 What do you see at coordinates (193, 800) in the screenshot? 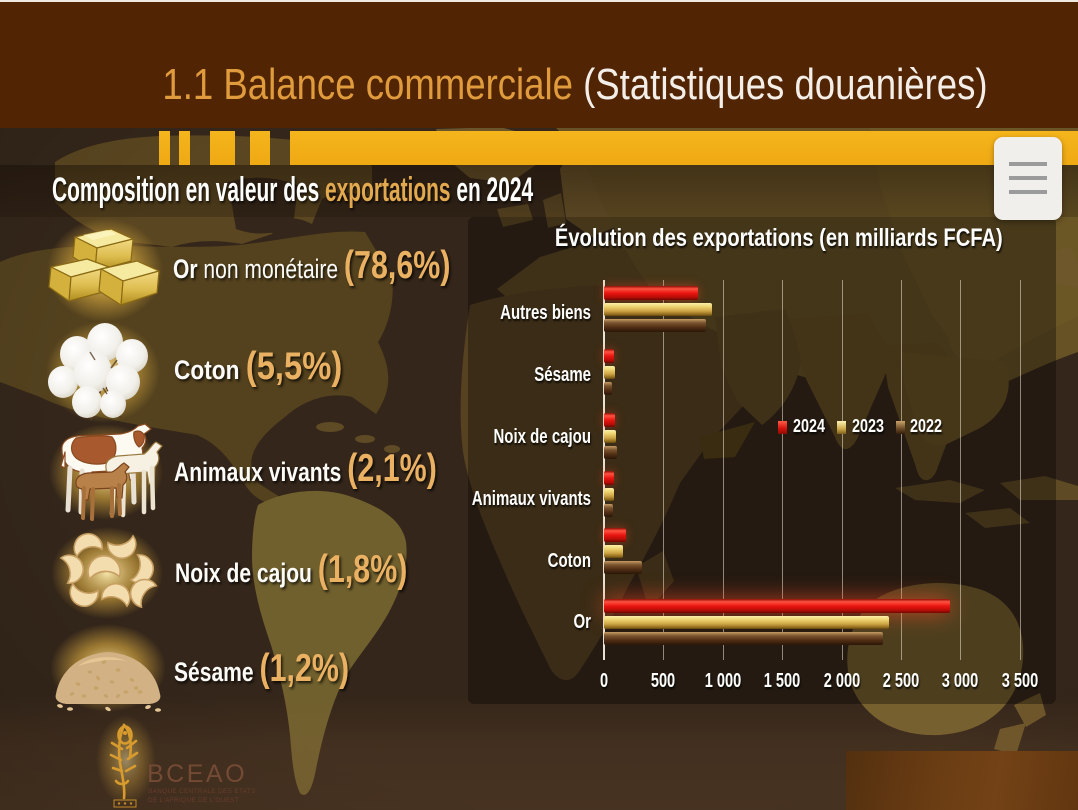
I see `svg-text: DE L'AFRIQUE DE L'OUEST` at bounding box center [193, 800].